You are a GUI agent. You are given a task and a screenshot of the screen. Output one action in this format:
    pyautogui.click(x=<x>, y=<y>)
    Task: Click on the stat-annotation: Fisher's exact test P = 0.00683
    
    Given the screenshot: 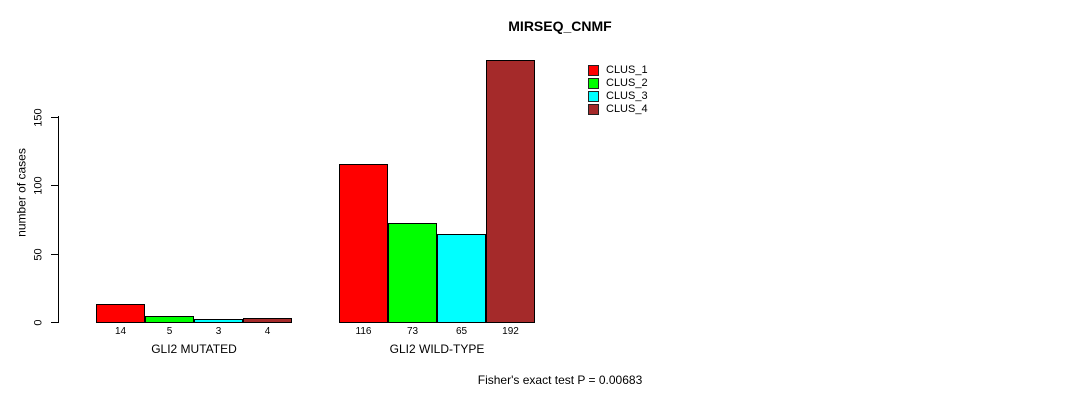 What is the action you would take?
    pyautogui.click(x=560, y=380)
    